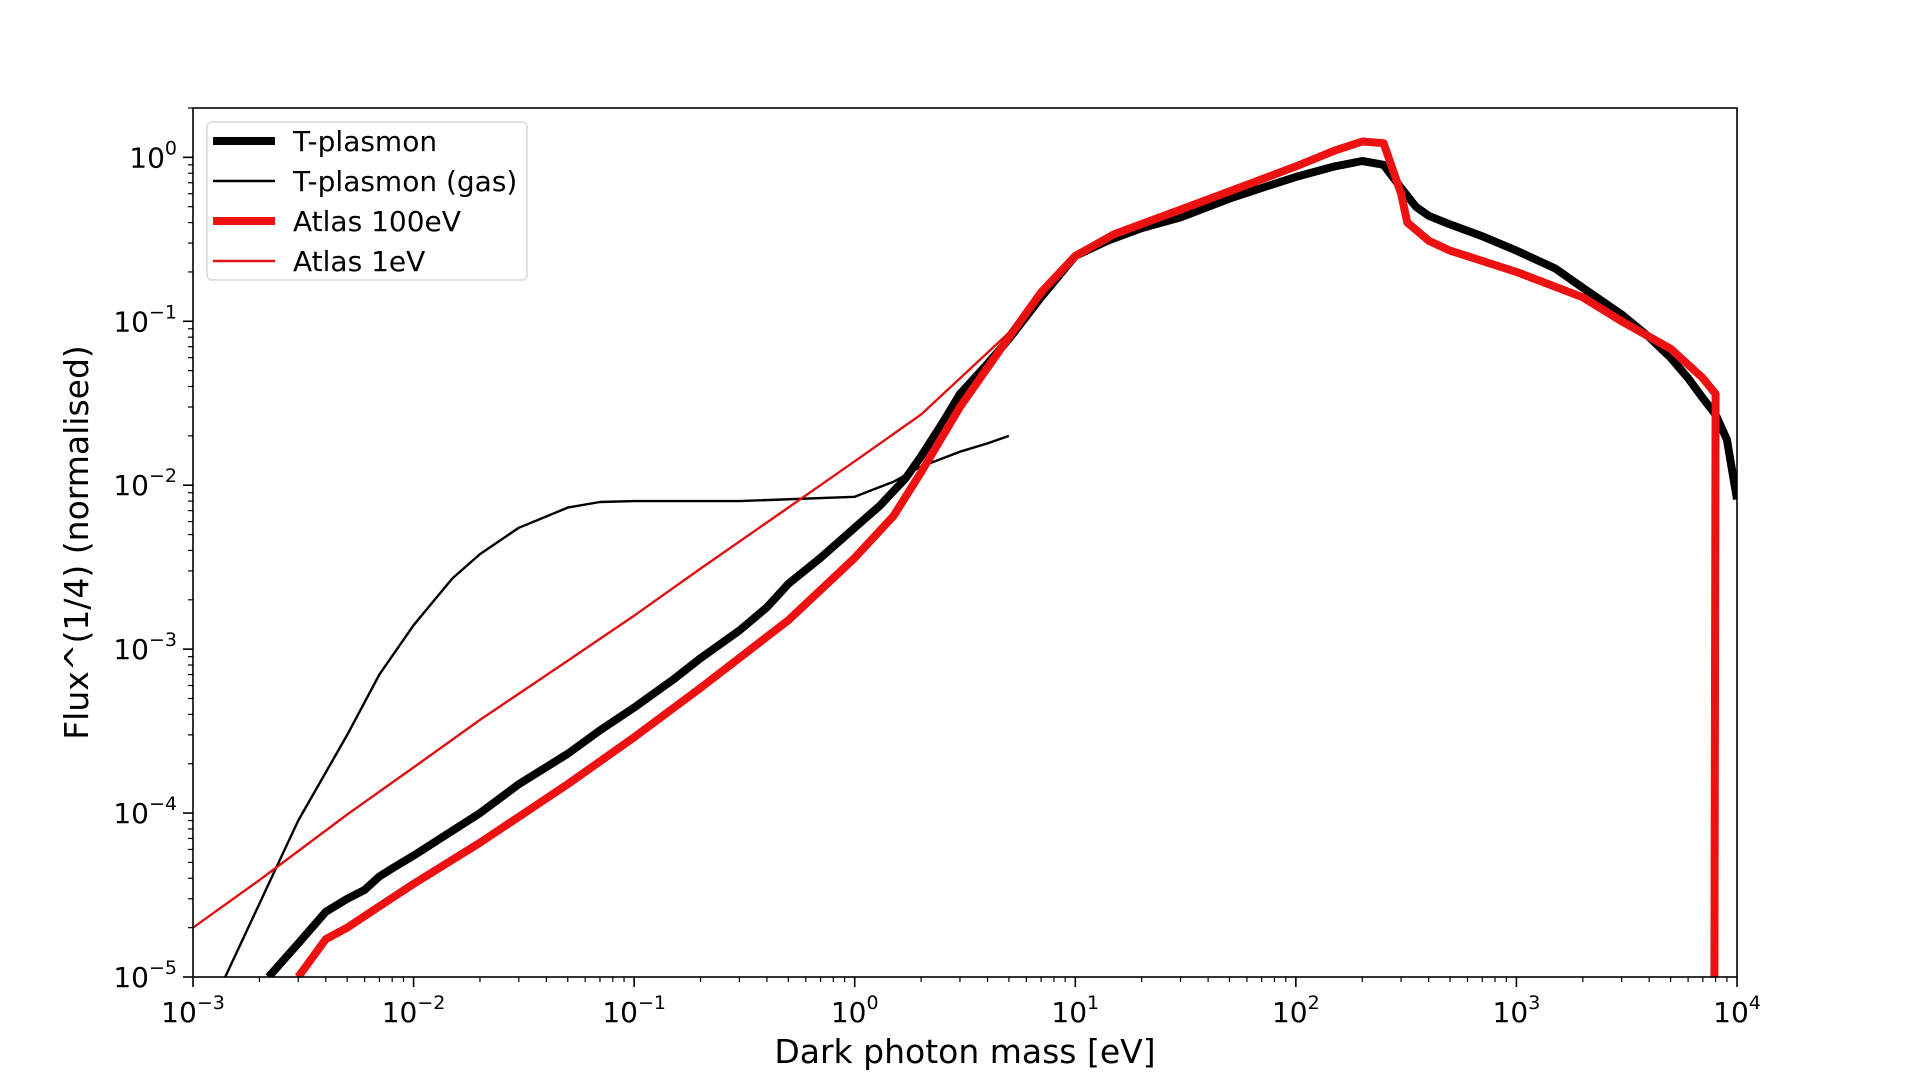 Image resolution: width=1920 pixels, height=1084 pixels. I want to click on y-tick-label: 10⁻³, so click(145, 647).